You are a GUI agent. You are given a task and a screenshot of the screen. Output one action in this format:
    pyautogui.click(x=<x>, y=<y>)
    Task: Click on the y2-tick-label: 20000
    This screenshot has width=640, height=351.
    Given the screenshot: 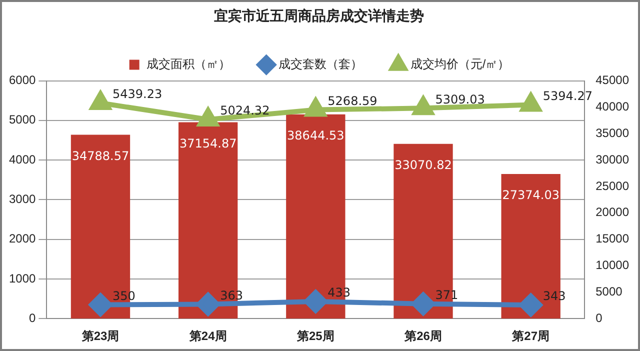 What is the action you would take?
    pyautogui.click(x=613, y=212)
    